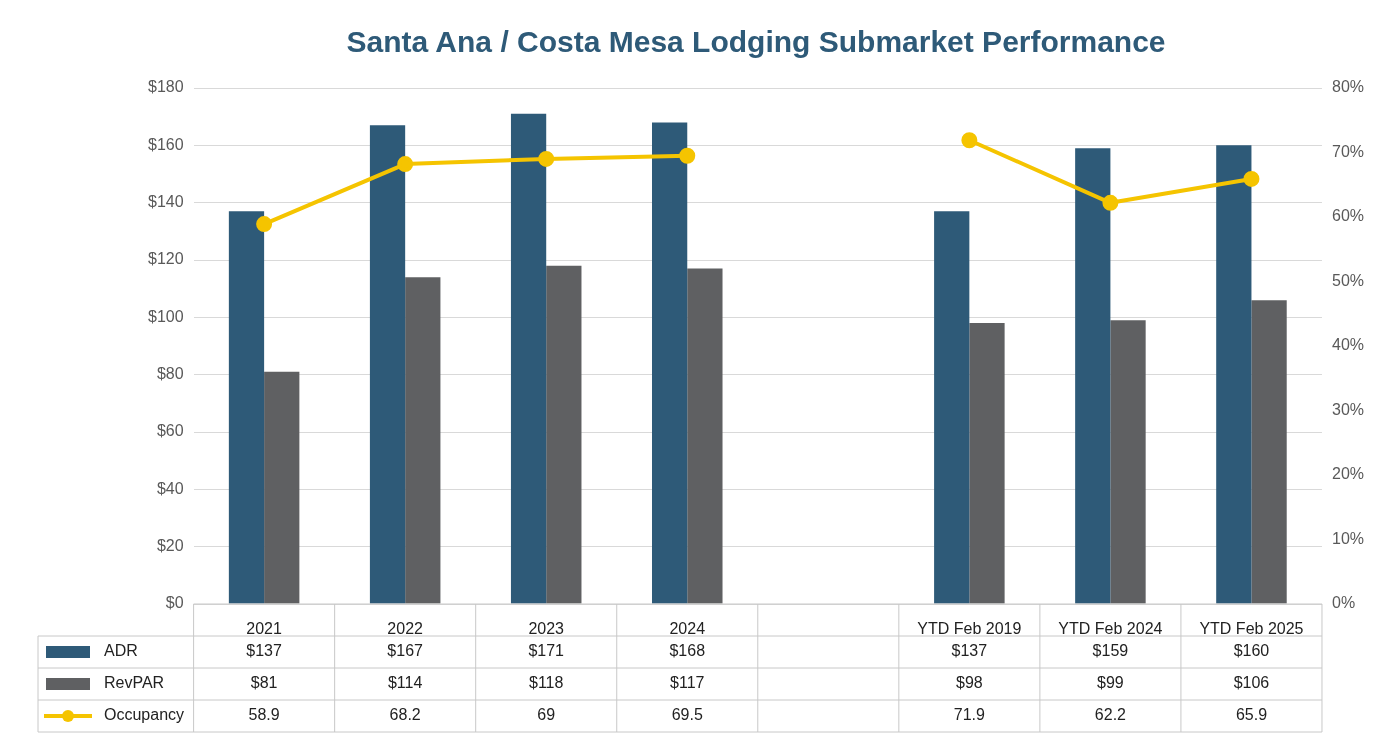 The image size is (1399, 748). What do you see at coordinates (1251, 683) in the screenshot?
I see `data-label: $106` at bounding box center [1251, 683].